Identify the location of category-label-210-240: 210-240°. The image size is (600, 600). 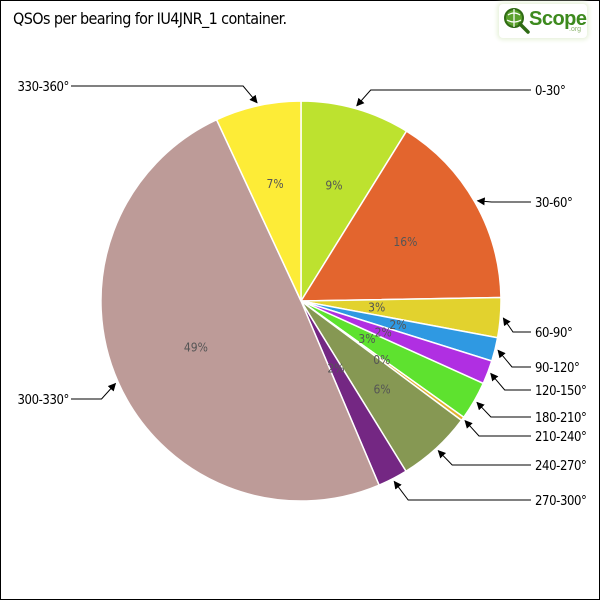
(561, 437).